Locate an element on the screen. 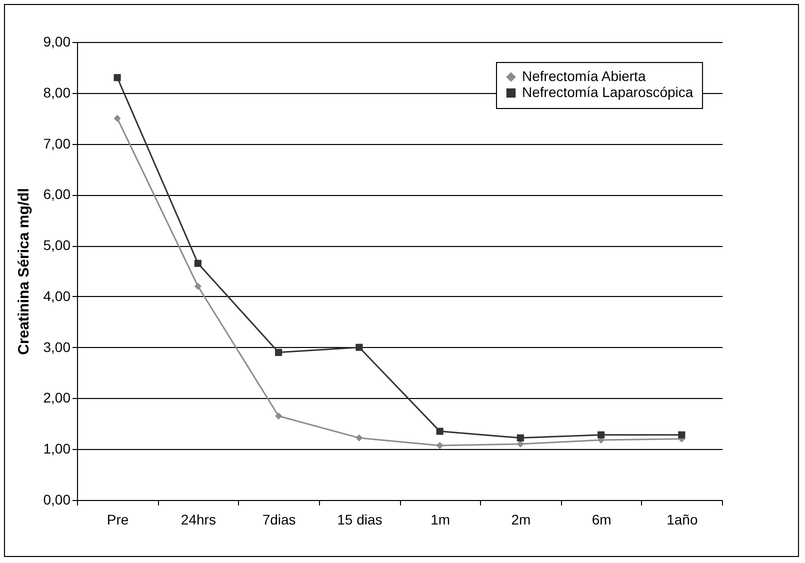 Image resolution: width=805 pixels, height=563 pixels. x-tick-label: 2m is located at coordinates (521, 520).